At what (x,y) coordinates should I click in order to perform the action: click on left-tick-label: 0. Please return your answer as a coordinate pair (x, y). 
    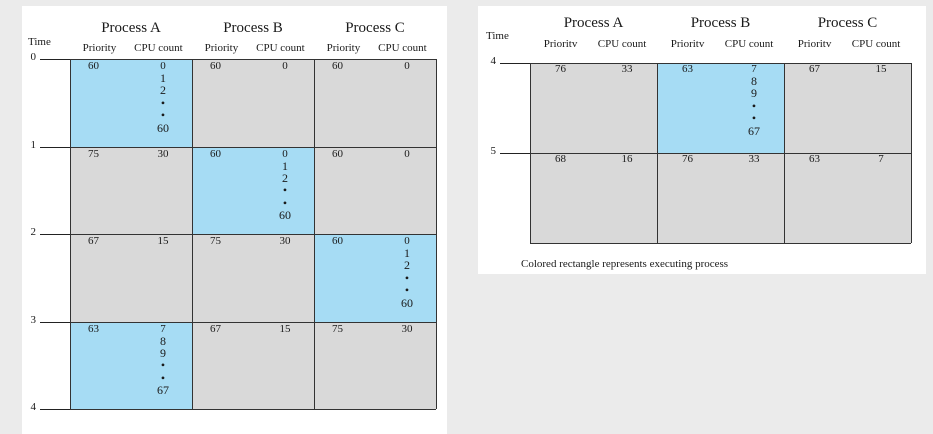
    Looking at the image, I should click on (33, 57).